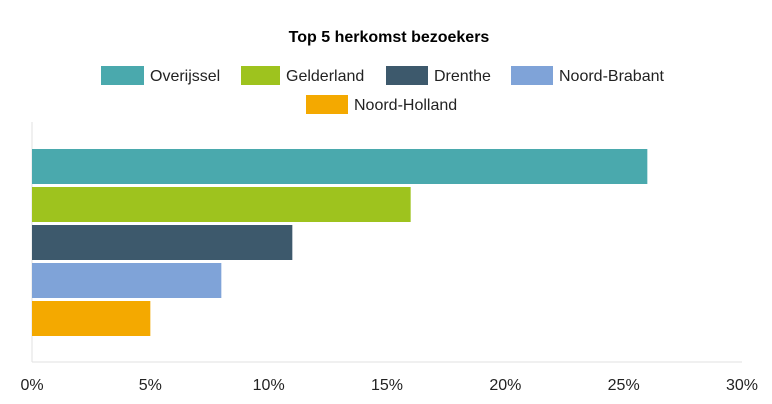 The height and width of the screenshot is (404, 772). I want to click on bar-drenthe, so click(162, 242).